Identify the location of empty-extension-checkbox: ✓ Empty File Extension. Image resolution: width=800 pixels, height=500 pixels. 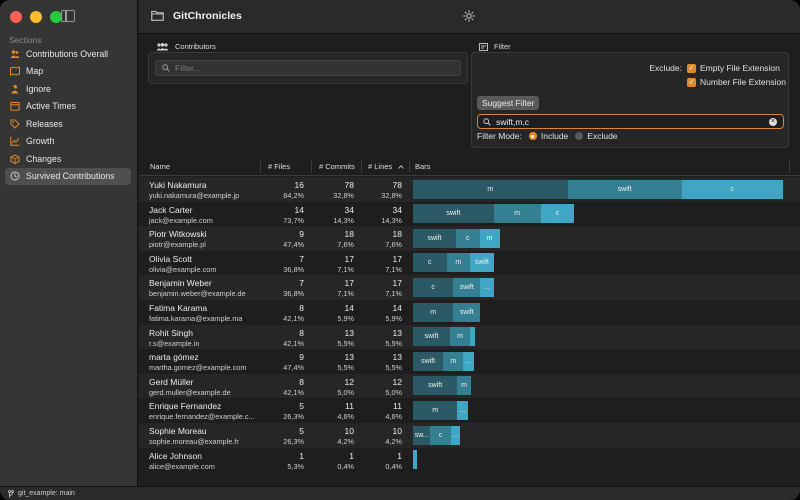
(733, 68).